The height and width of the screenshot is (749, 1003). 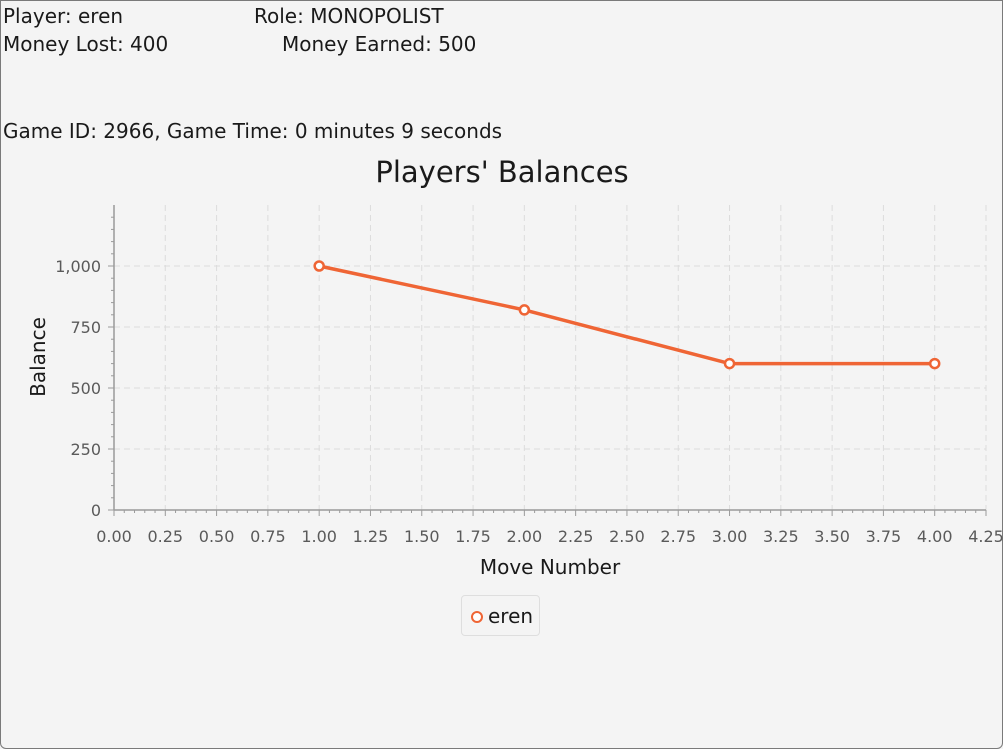 I want to click on x-tick-label: 2.00, so click(x=525, y=536).